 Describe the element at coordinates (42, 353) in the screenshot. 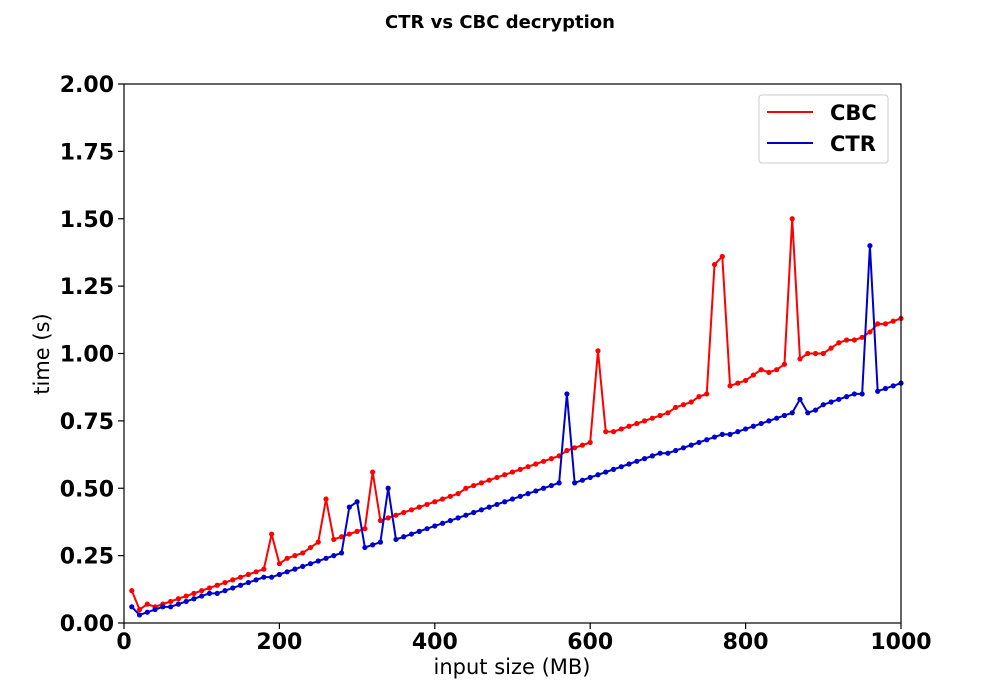

I see `y-axis-label: time (s)` at that location.